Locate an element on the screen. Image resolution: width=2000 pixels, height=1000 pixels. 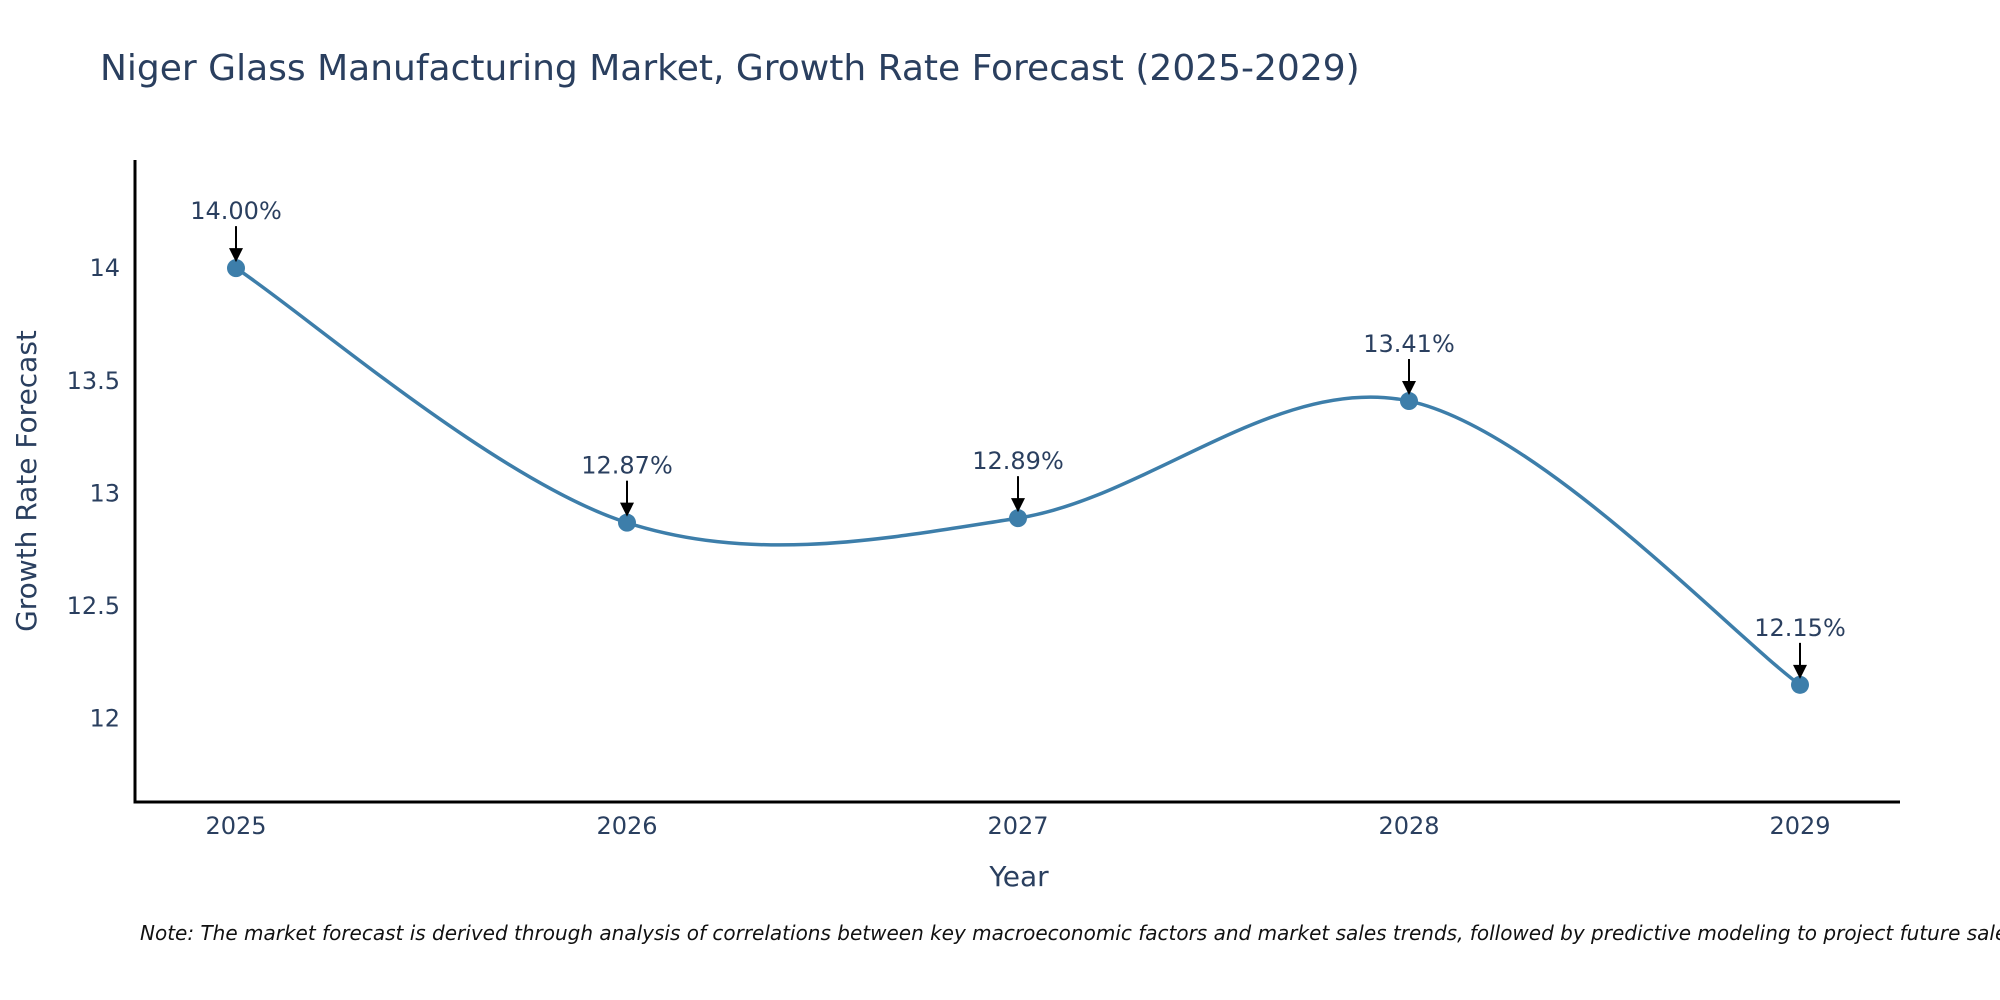
data-label: 12.15% is located at coordinates (1800, 628).